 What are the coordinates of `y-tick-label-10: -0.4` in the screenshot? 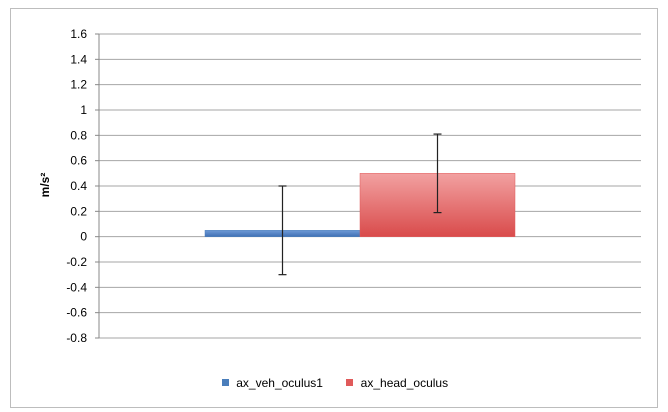 It's located at (76, 287).